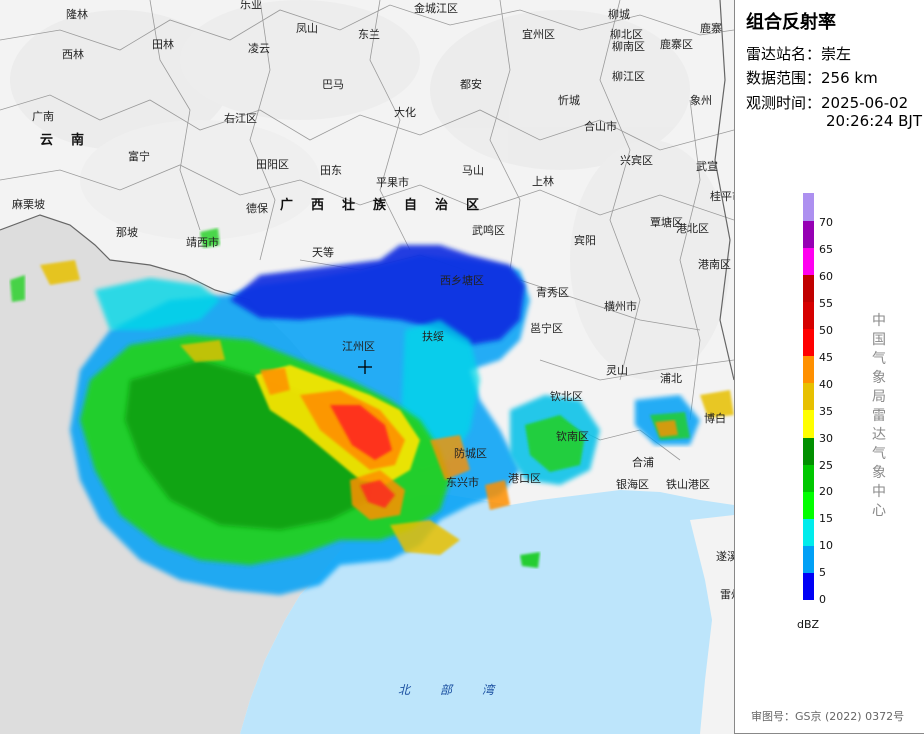 This screenshot has width=924, height=734. What do you see at coordinates (879, 416) in the screenshot?
I see `agency-label: 中国气象局雷达气象中心` at bounding box center [879, 416].